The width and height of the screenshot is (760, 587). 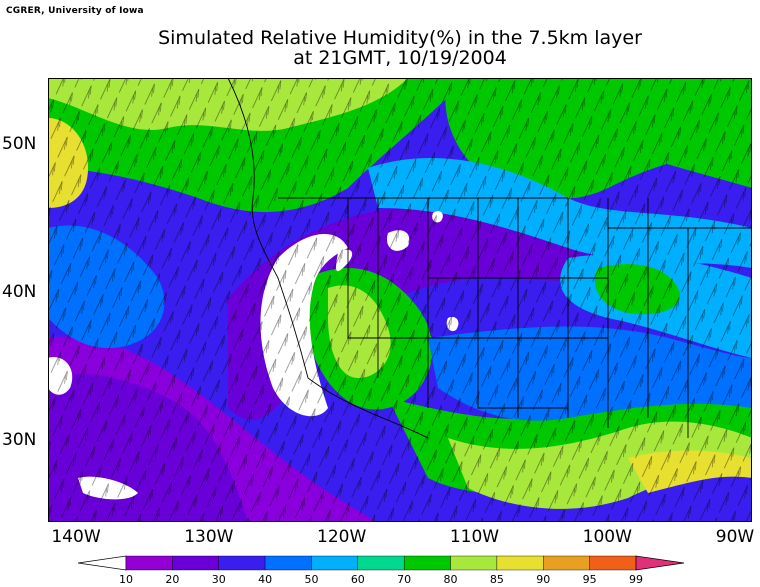 I want to click on colorbar-tick-label: 60, so click(x=357, y=579).